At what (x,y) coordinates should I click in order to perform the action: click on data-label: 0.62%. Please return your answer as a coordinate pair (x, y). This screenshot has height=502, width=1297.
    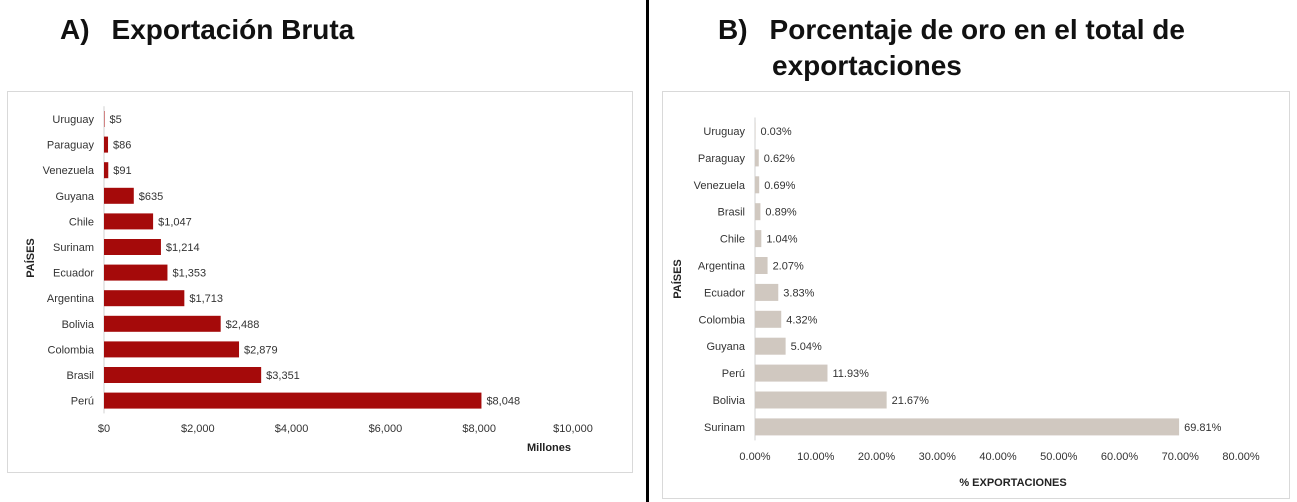
    Looking at the image, I should click on (779, 159).